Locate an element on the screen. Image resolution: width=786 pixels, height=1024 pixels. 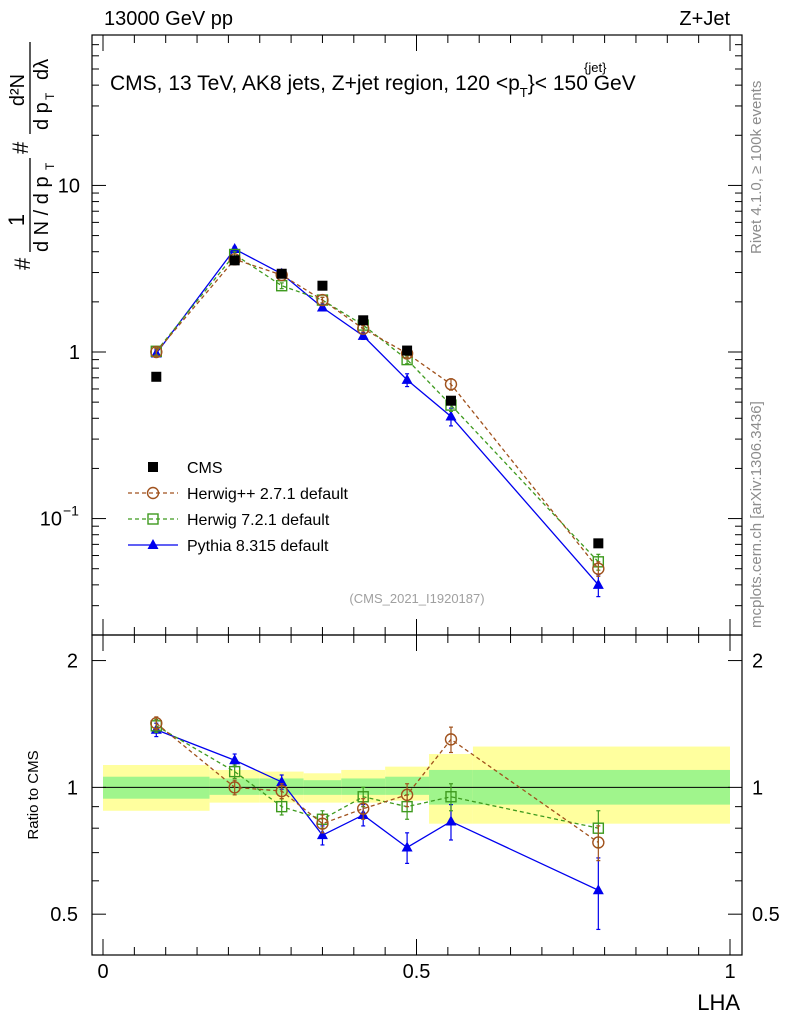
ratio-y-axis-label: Ratio to CMS is located at coordinates (33, 794).